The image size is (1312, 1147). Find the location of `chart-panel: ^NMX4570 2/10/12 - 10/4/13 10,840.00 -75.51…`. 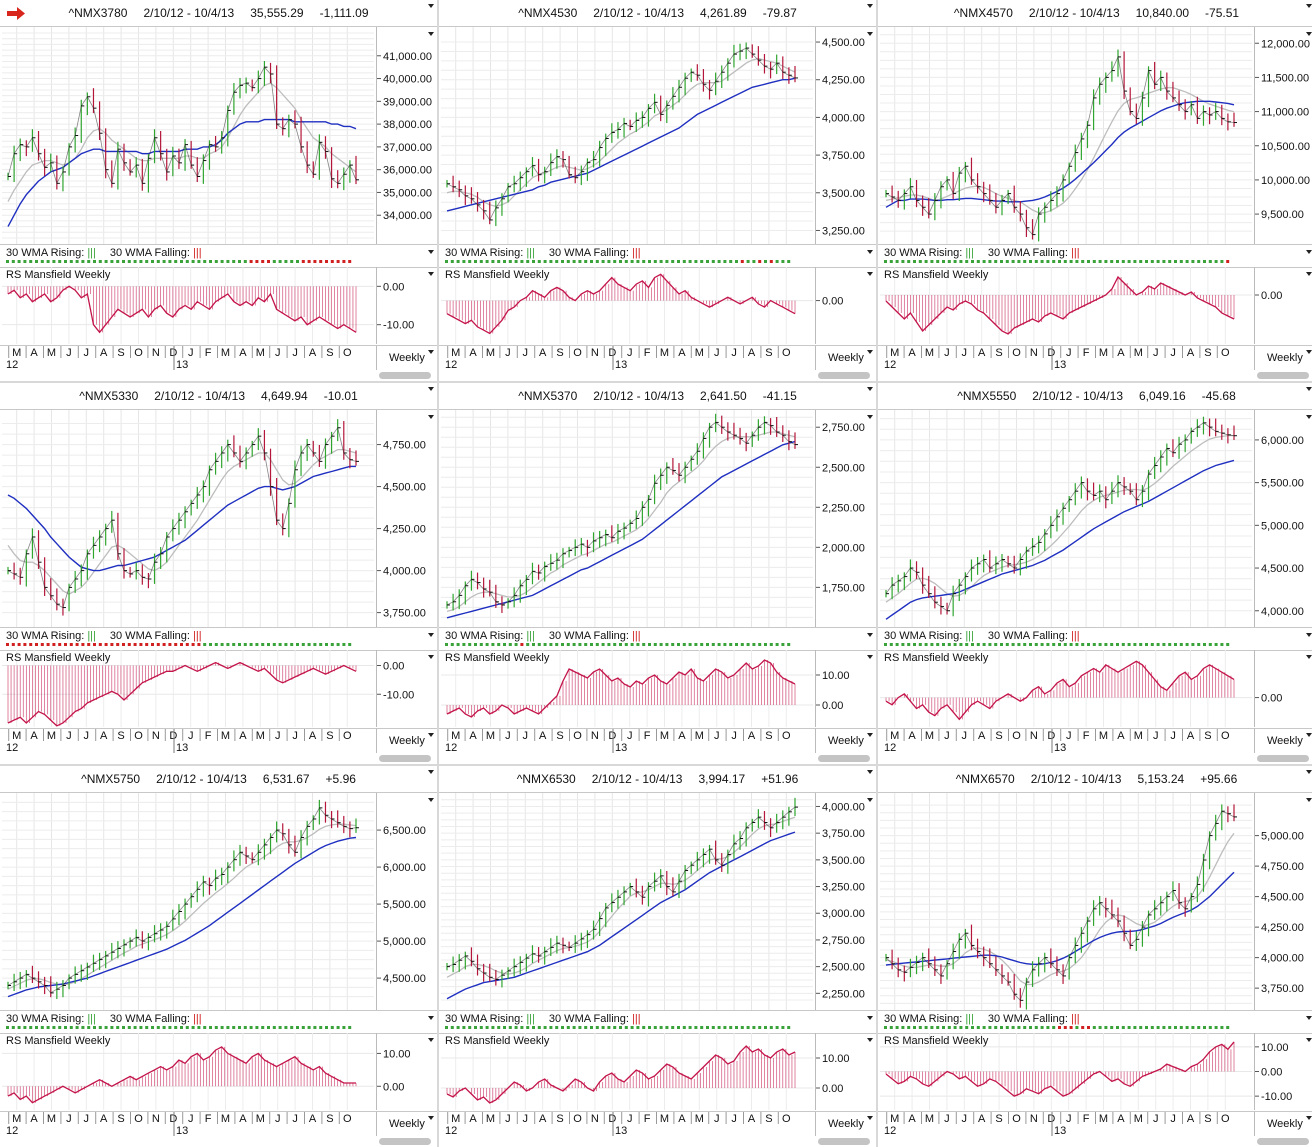

chart-panel: ^NMX4570 2/10/12 - 10/4/13 10,840.00 -75.51… is located at coordinates (1095, 190).